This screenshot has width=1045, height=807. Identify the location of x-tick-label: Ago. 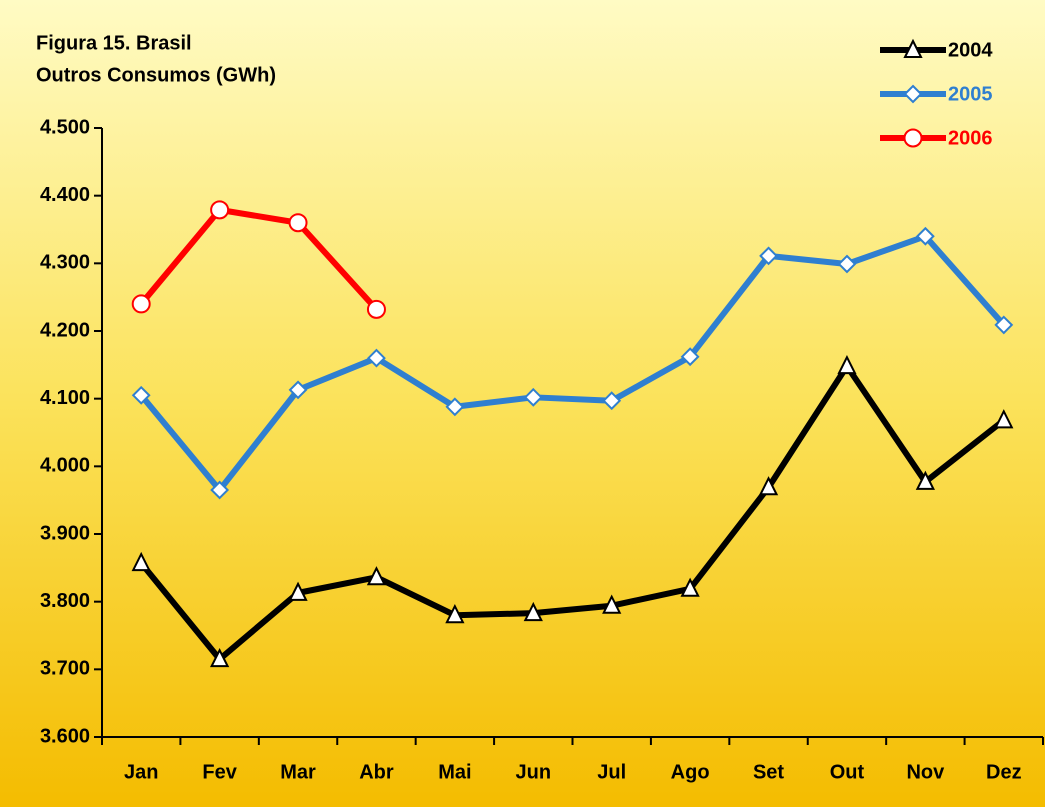
(690, 772).